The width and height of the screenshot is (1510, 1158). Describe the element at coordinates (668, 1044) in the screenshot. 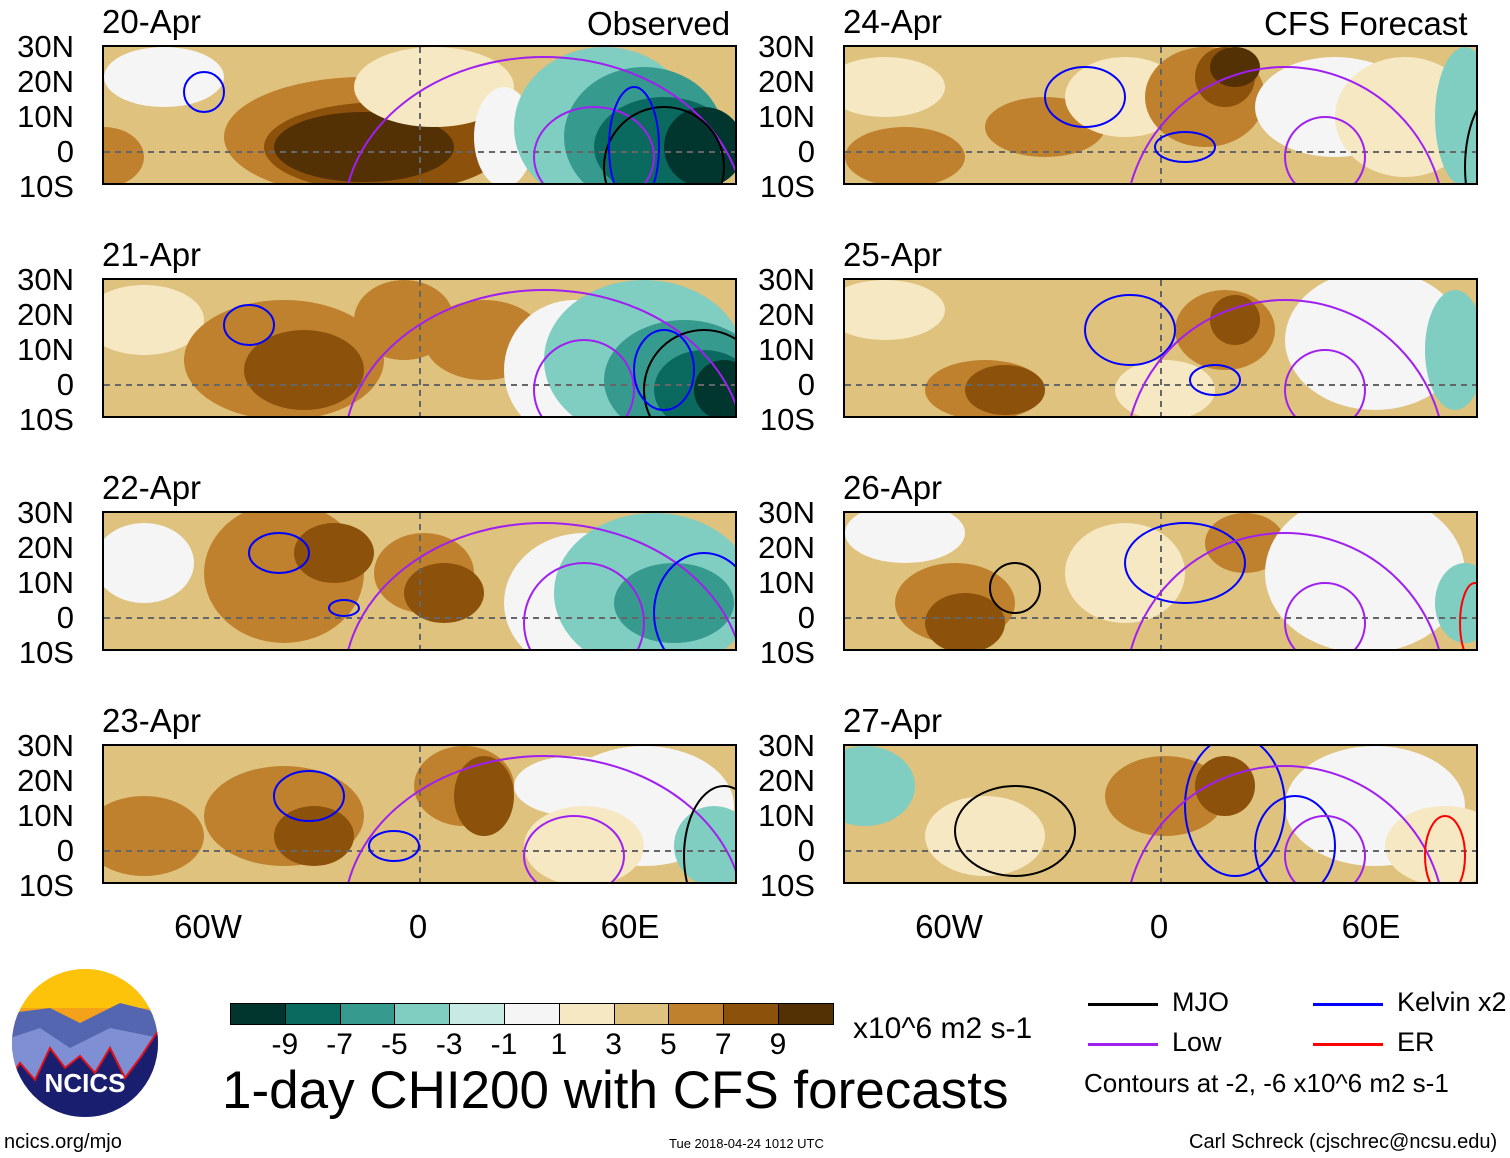

I see `colorbar-tick-label: 5` at that location.